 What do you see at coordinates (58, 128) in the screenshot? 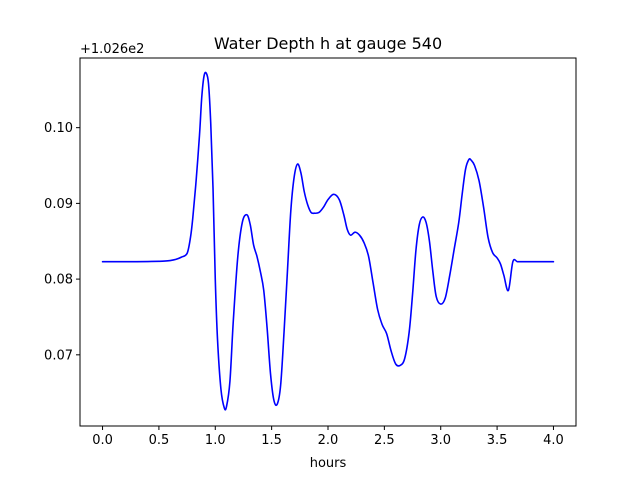
I see `y-tick-label: 0.10` at bounding box center [58, 128].